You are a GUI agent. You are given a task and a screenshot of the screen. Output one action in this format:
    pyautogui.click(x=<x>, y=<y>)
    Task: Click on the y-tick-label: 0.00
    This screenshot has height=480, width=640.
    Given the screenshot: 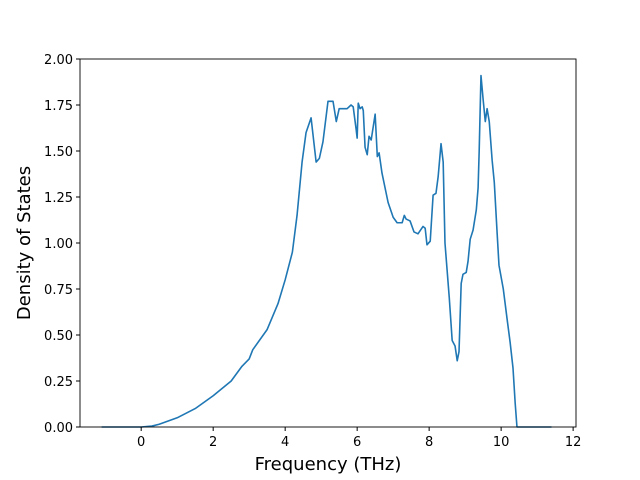 What is the action you would take?
    pyautogui.click(x=58, y=428)
    